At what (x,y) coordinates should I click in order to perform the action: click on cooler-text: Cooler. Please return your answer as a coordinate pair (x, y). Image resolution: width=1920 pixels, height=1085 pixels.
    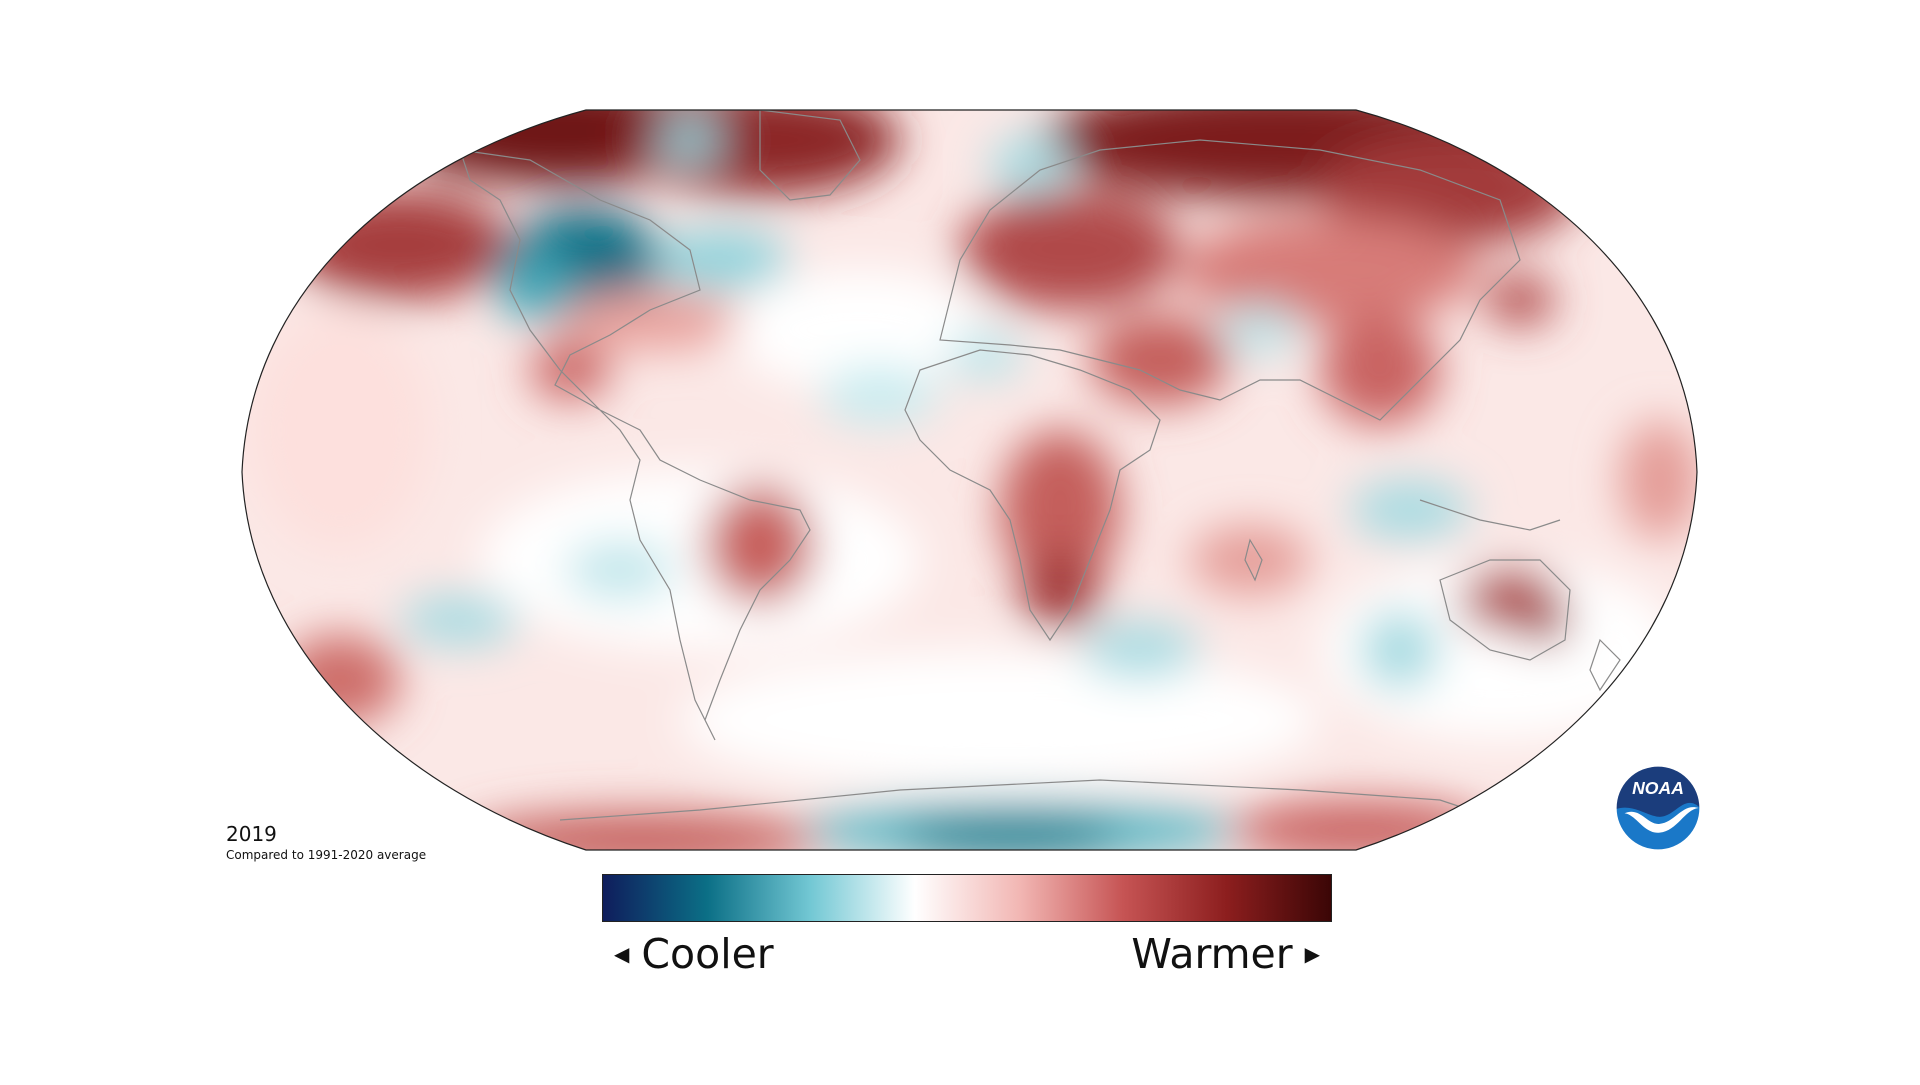
    Looking at the image, I should click on (707, 954).